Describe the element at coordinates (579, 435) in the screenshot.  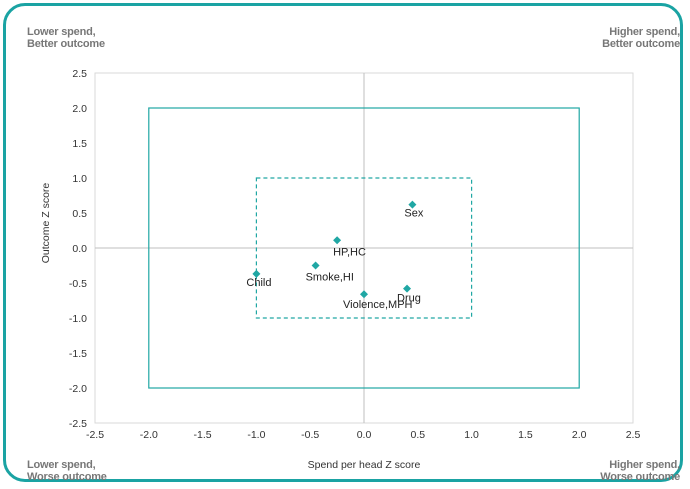
I see `x-tick-label: 2.0` at that location.